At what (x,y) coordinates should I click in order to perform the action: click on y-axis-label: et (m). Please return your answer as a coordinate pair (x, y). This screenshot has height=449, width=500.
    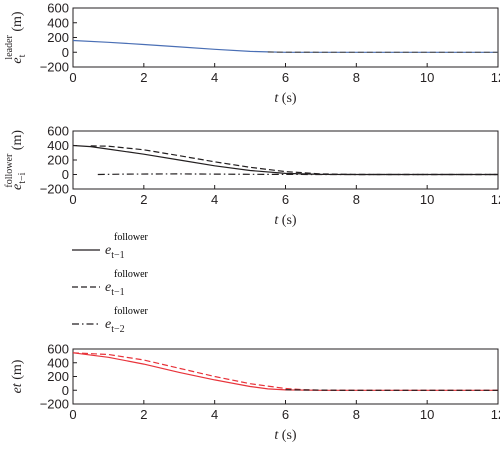
    Looking at the image, I should click on (17, 376).